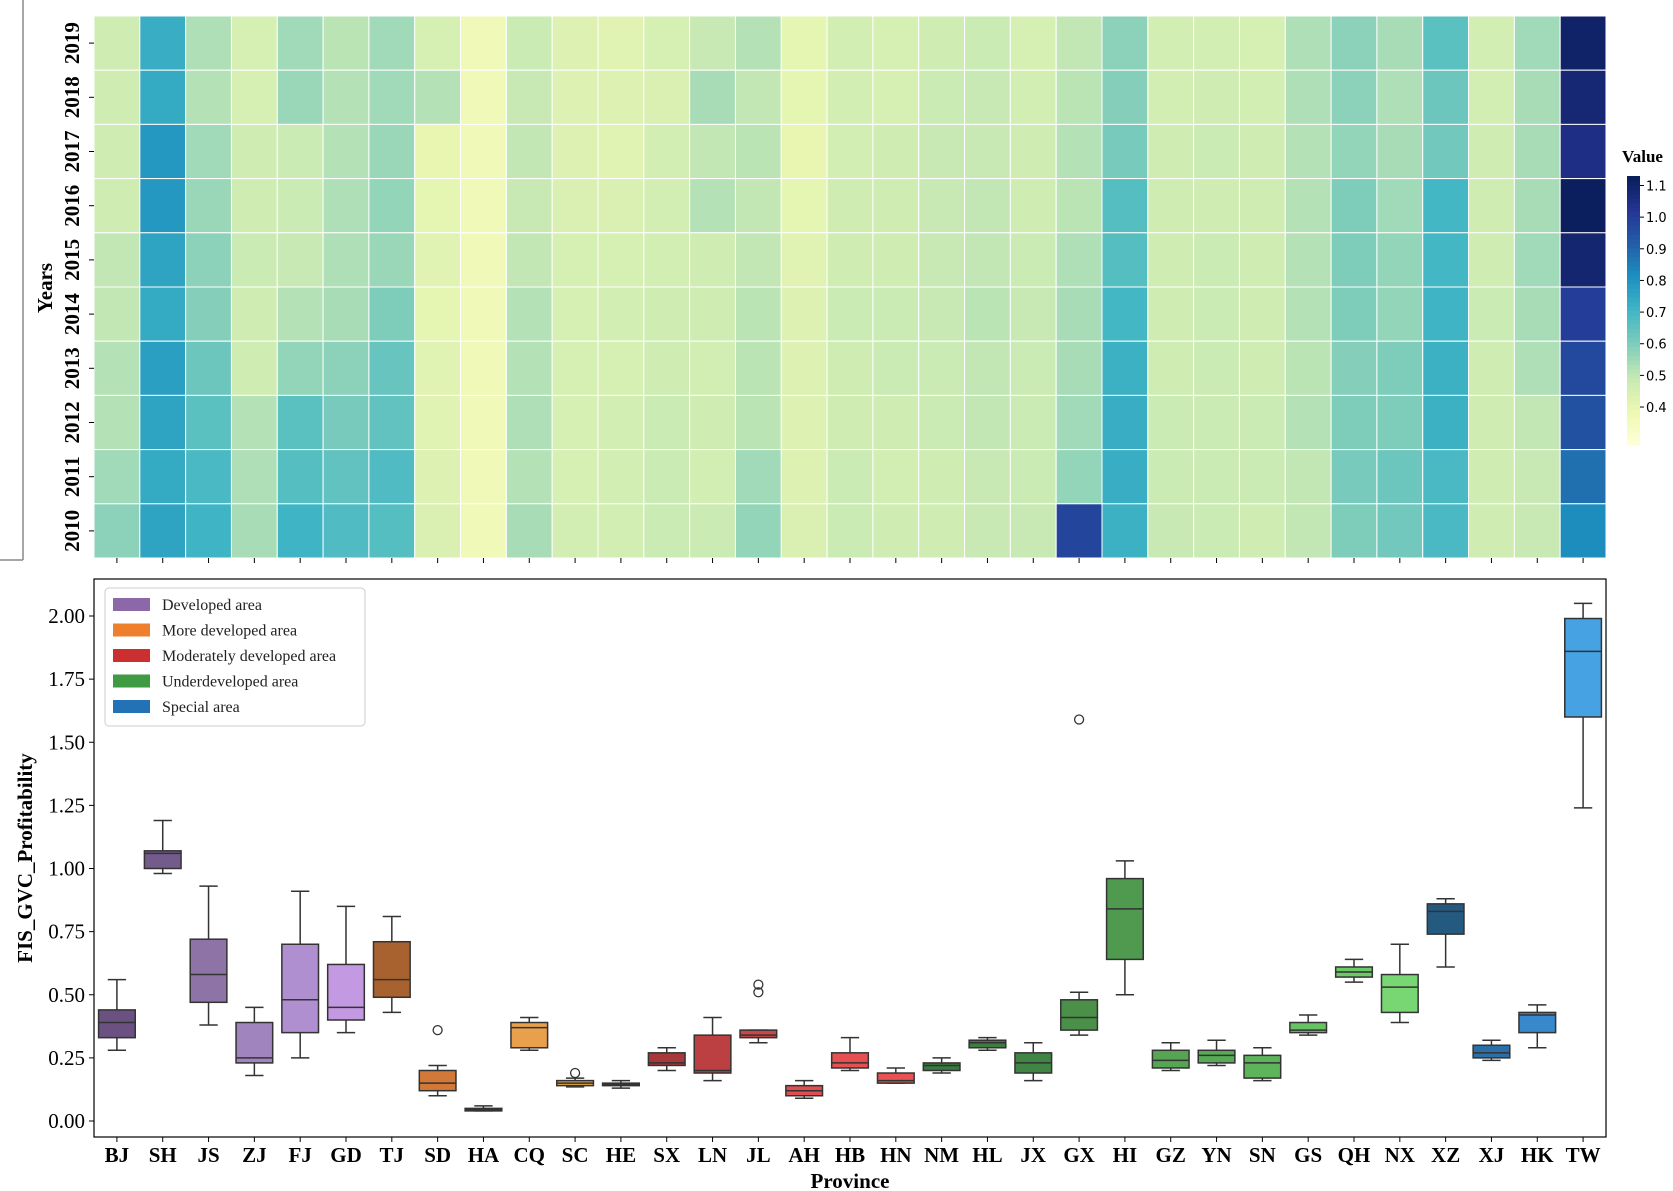  What do you see at coordinates (1354, 1062) in the screenshot?
I see `box-QH: QH` at bounding box center [1354, 1062].